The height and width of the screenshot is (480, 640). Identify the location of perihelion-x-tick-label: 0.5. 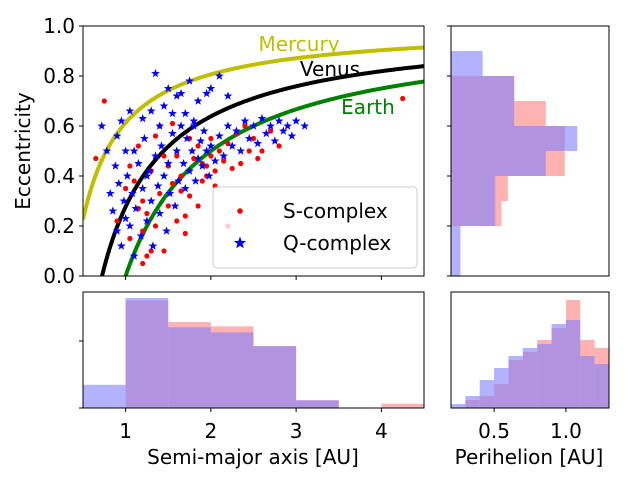
(494, 431).